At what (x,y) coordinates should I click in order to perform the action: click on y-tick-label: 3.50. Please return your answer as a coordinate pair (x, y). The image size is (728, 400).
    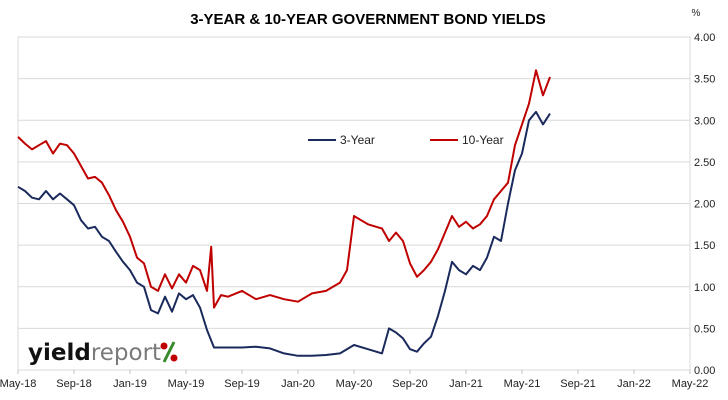
    Looking at the image, I should click on (704, 80).